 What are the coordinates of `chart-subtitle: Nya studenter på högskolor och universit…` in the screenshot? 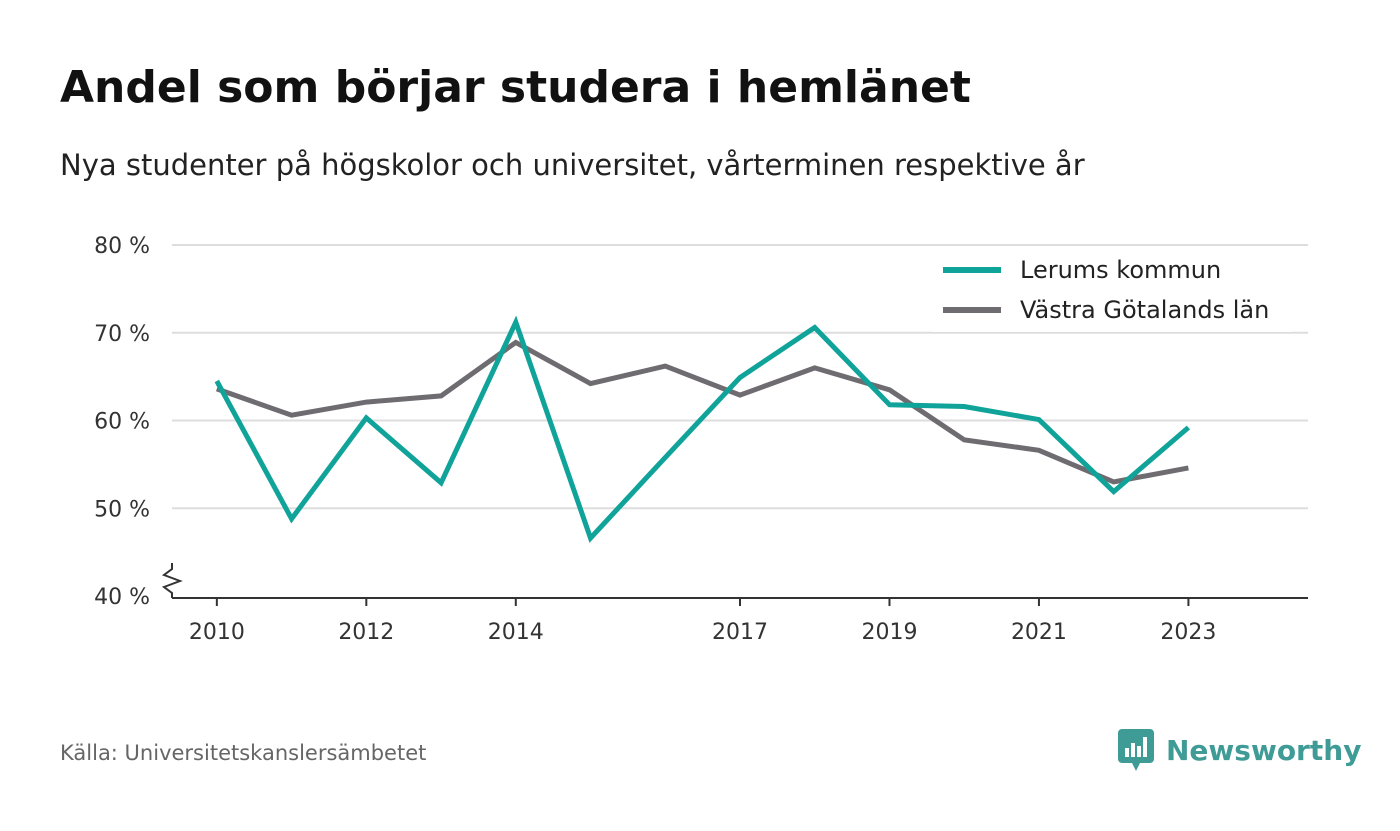 It's located at (572, 165).